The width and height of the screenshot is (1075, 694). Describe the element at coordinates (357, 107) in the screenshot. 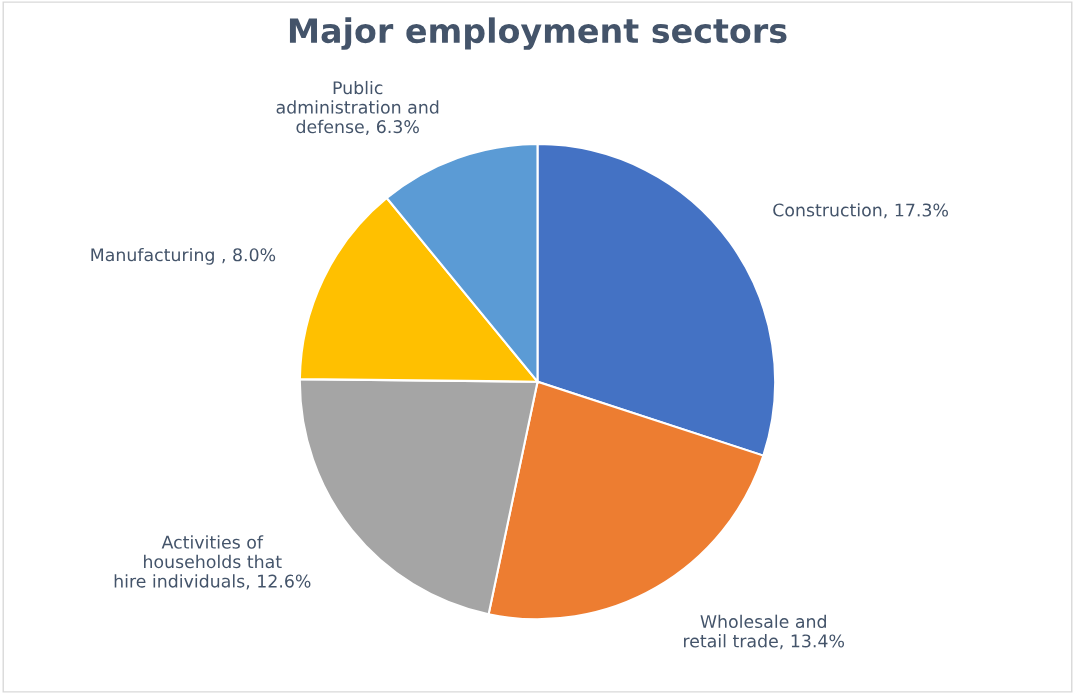

I see `slice-label: Public administration and defense, 6.3%` at that location.